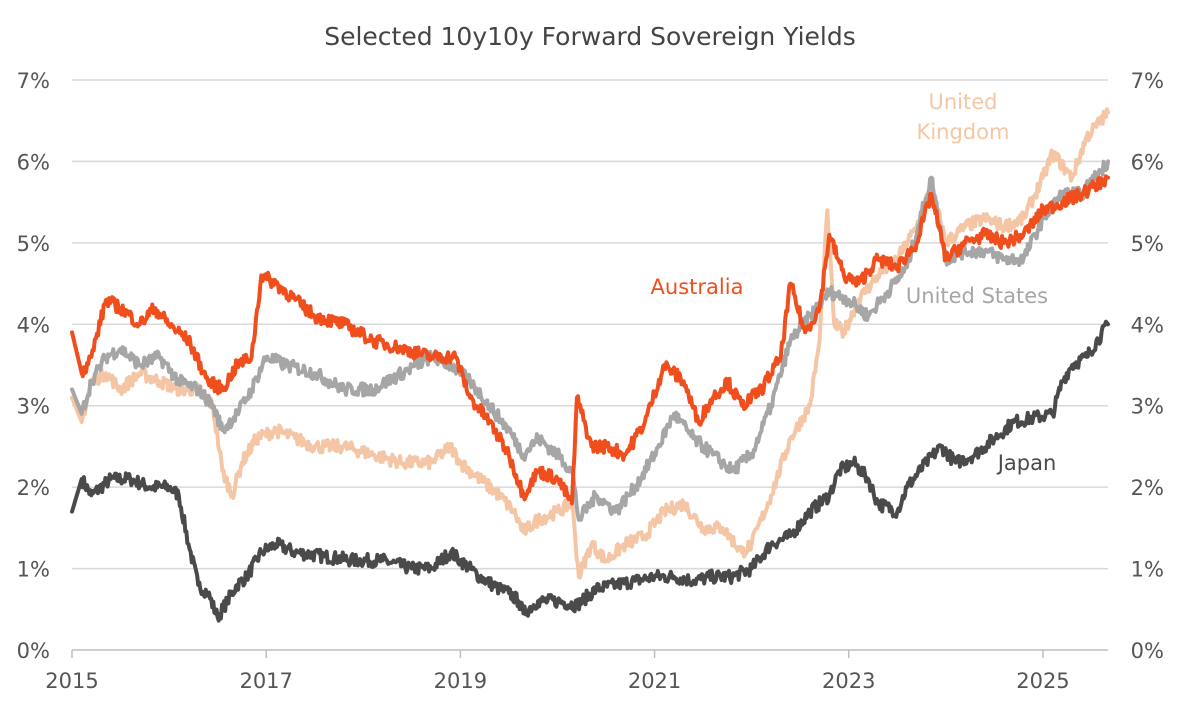  I want to click on y-tick-left: 6%, so click(33, 162).